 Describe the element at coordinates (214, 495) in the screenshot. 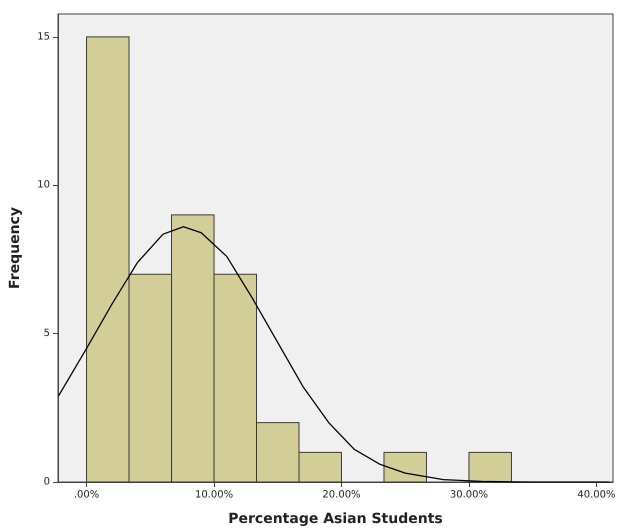

I see `x-tick-label: 10.00%` at that location.